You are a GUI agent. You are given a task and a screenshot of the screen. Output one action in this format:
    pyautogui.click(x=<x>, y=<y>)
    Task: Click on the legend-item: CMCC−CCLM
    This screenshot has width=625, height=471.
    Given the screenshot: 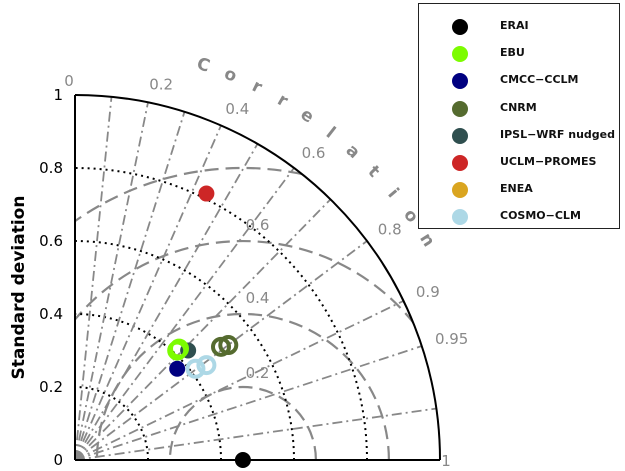 What is the action you would take?
    pyautogui.click(x=519, y=81)
    